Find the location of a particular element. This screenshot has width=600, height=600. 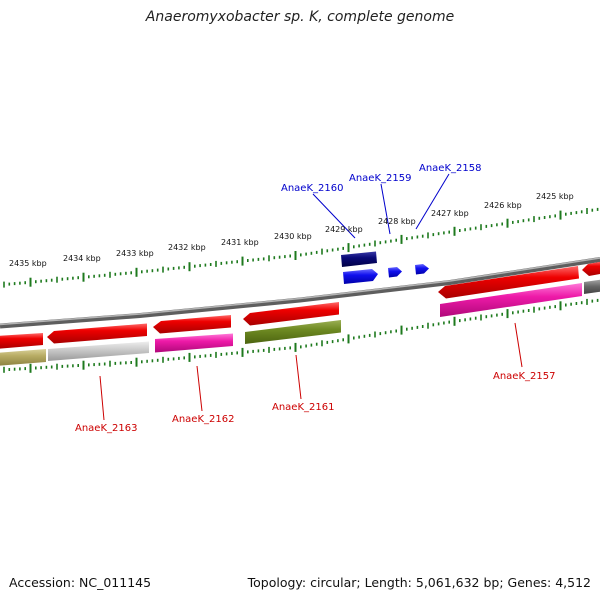

gene-label-anaek-2161: AnaeK_2161 is located at coordinates (303, 407).